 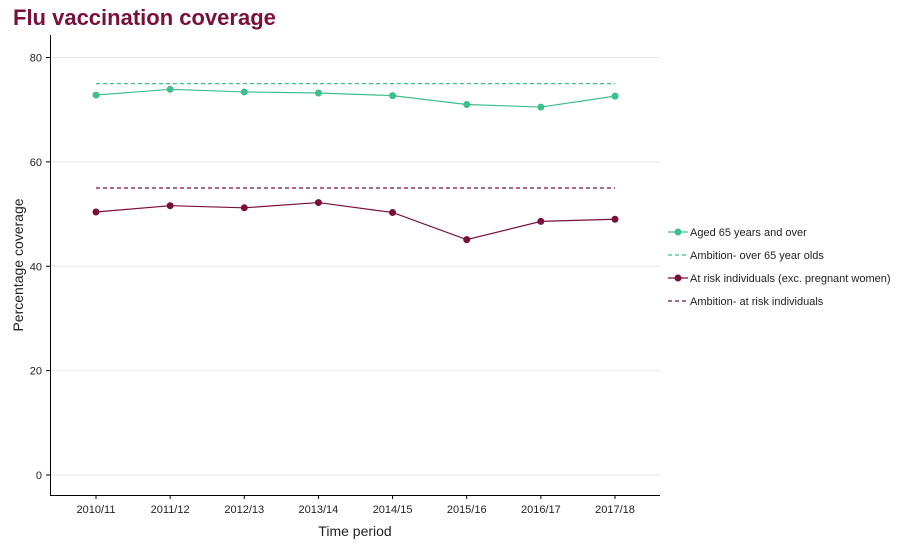 I want to click on chart-title: Flu vaccination coverage, so click(x=144, y=17).